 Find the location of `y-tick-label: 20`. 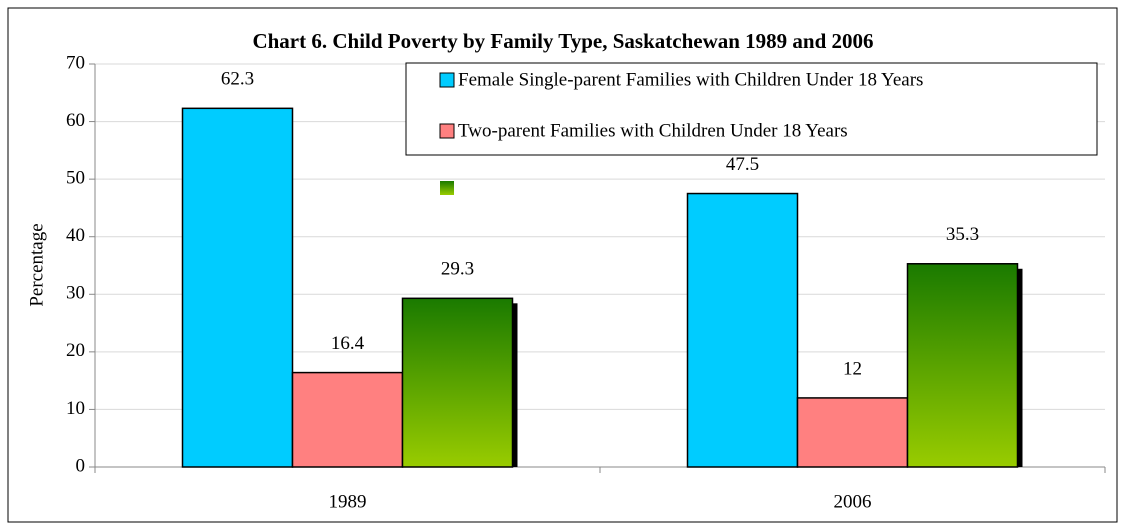

y-tick-label: 20 is located at coordinates (75, 350).